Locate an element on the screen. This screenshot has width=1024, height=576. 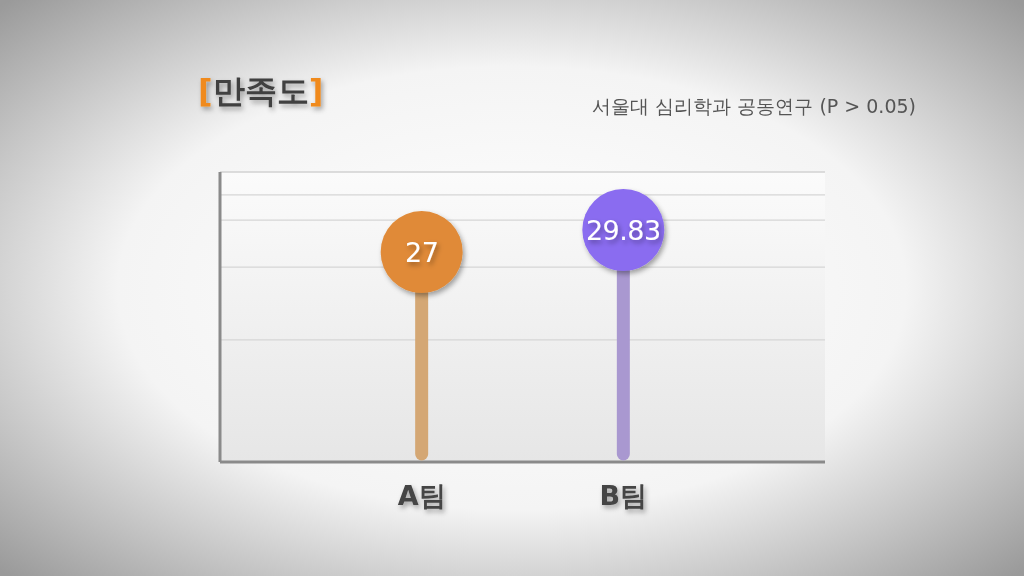
data-label: 27 is located at coordinates (422, 252).